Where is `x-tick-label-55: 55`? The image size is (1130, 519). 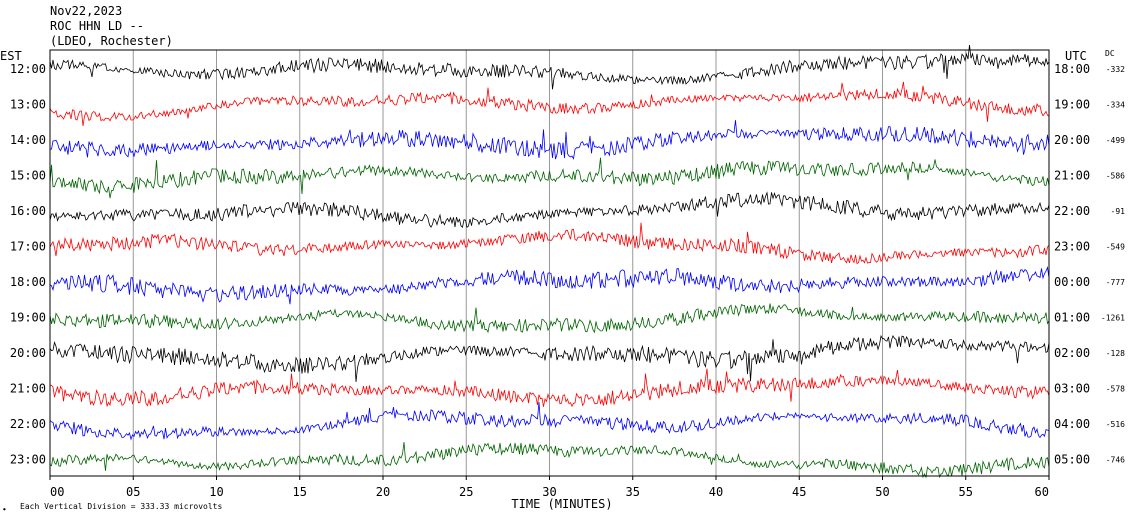
x-tick-label-55: 55 is located at coordinates (966, 492).